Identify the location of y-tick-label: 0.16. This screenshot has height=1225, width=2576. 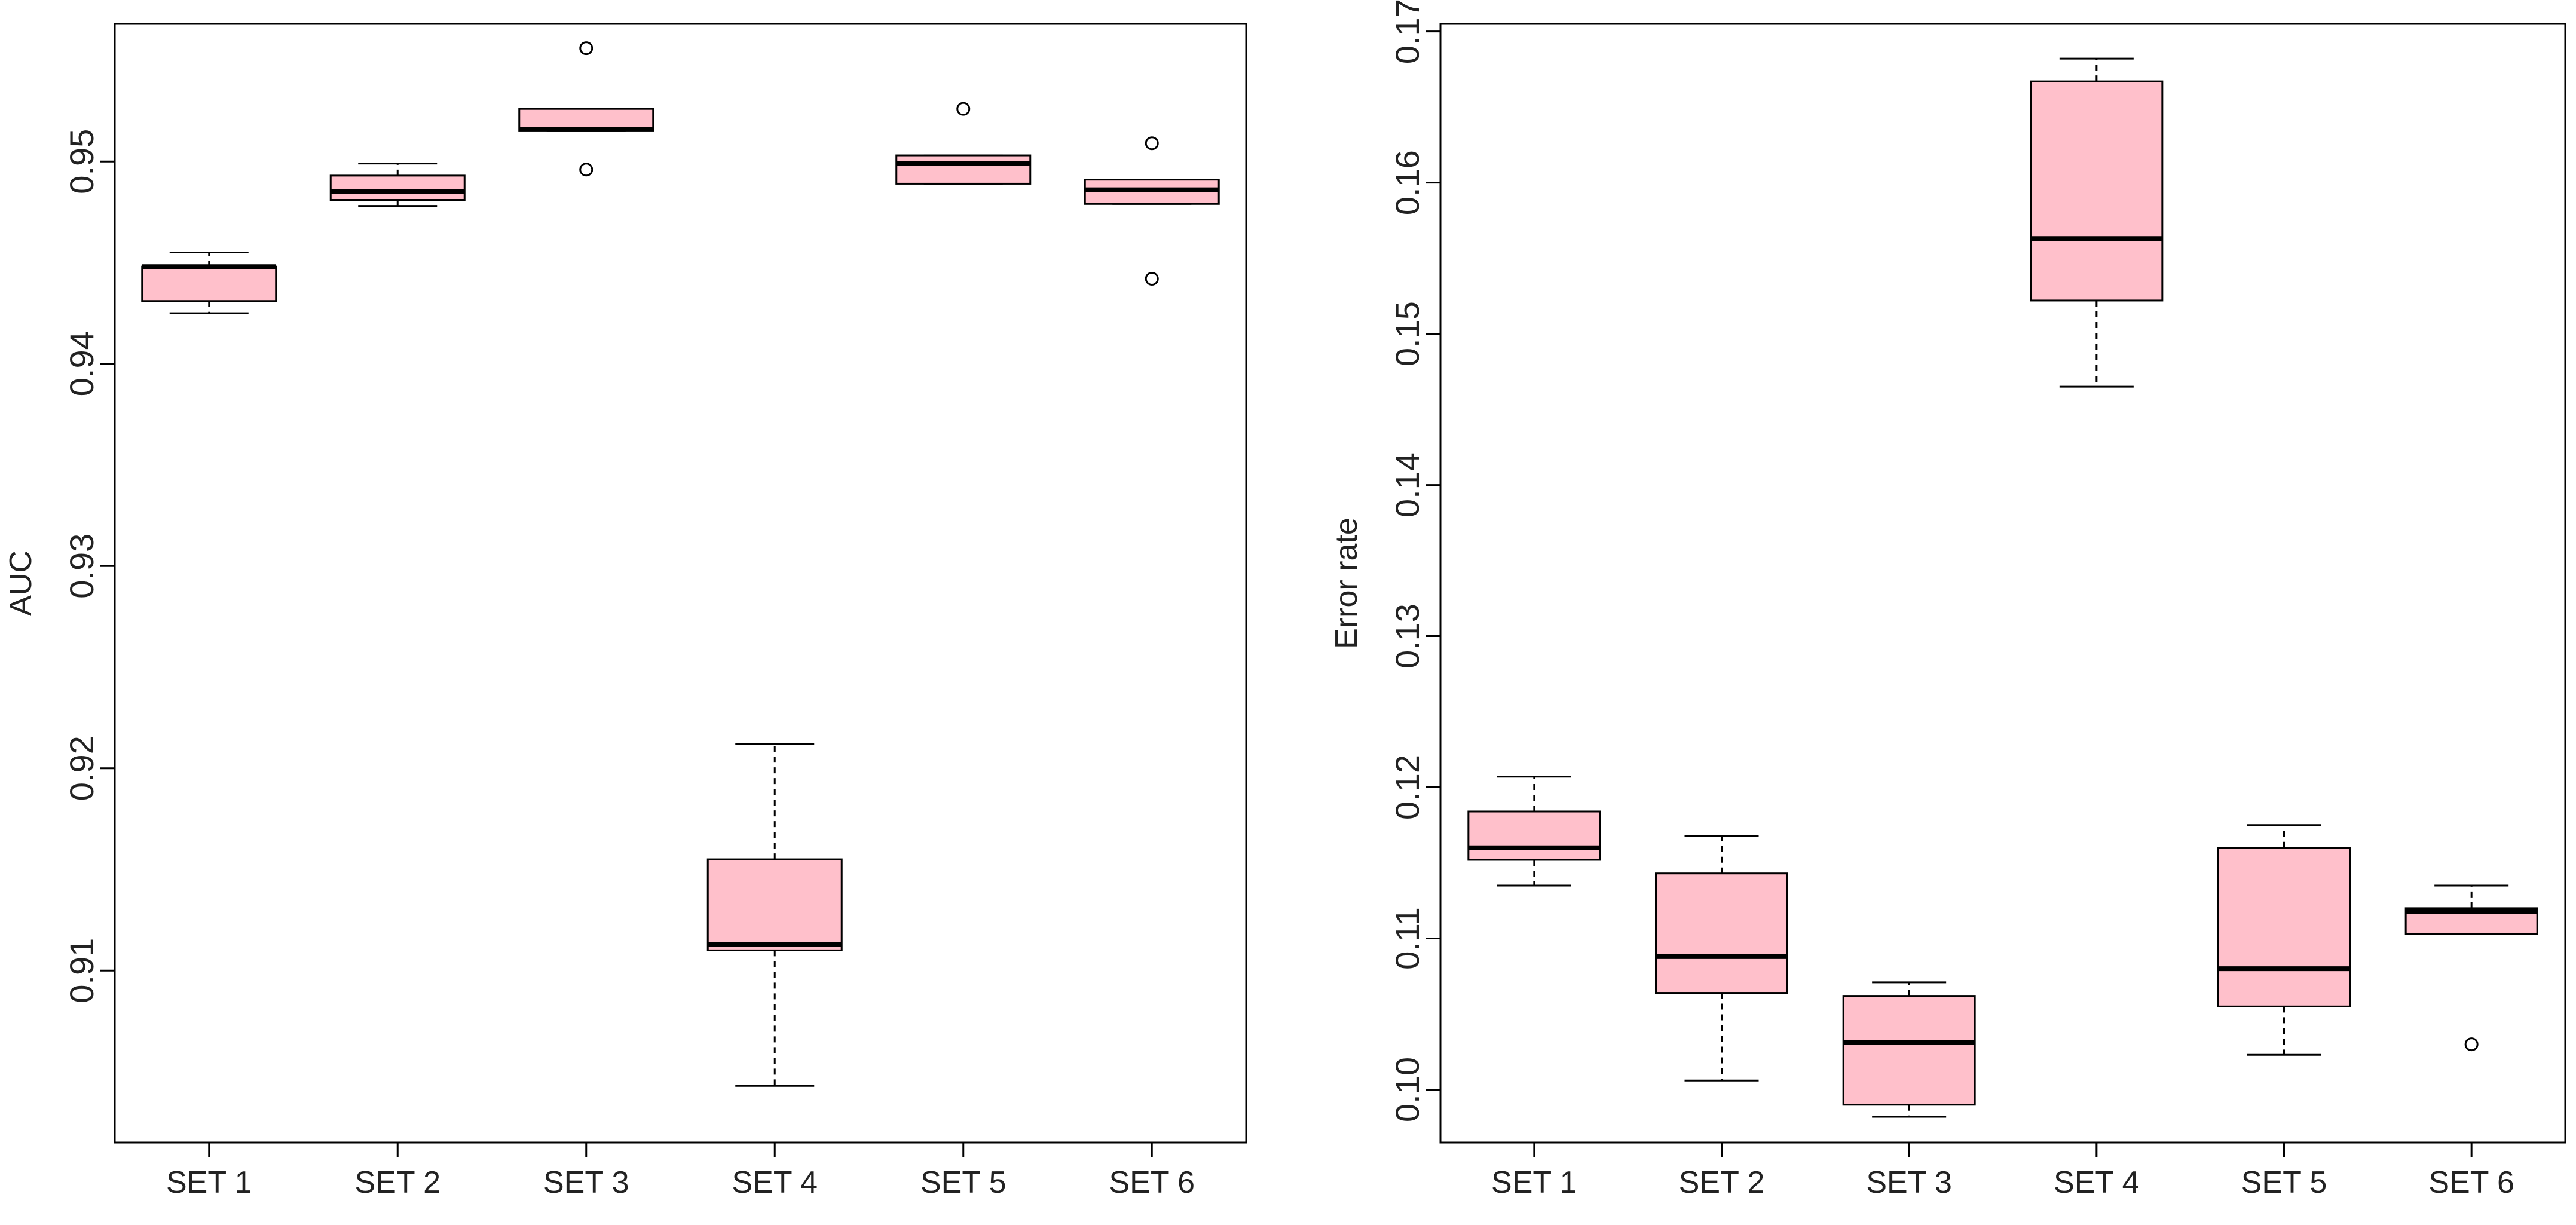
(1407, 182).